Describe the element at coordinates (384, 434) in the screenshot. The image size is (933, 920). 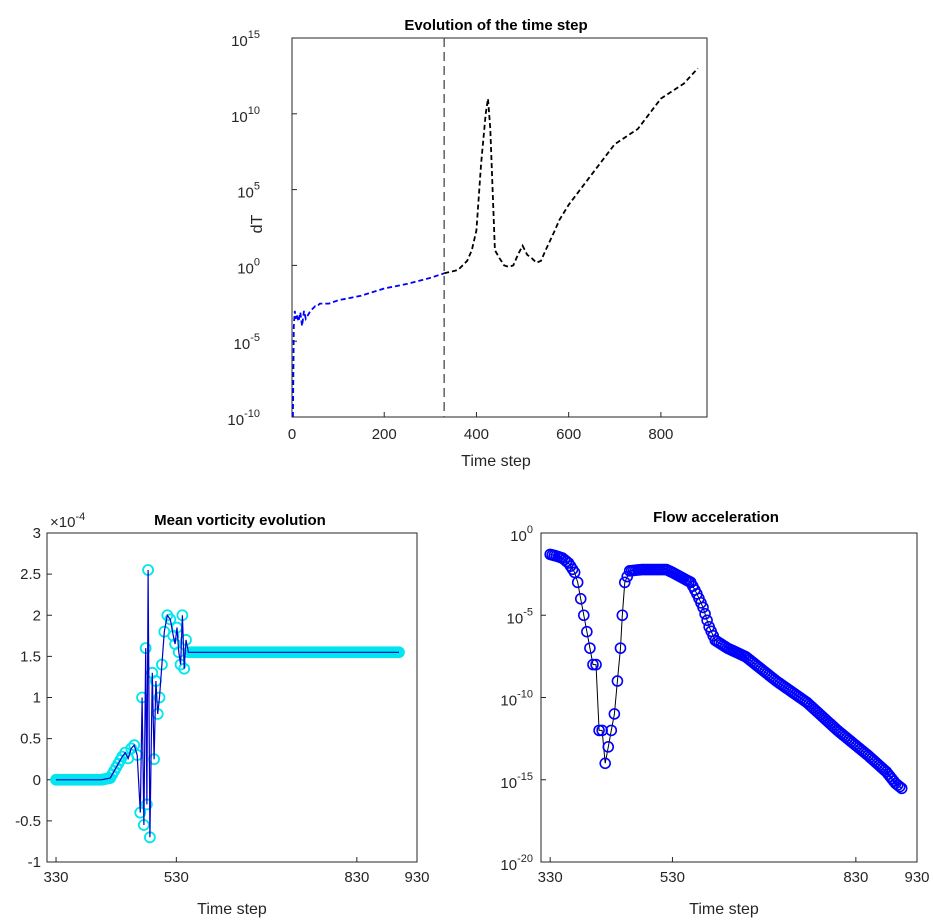
I see `plot1-xtick-label: 200` at that location.